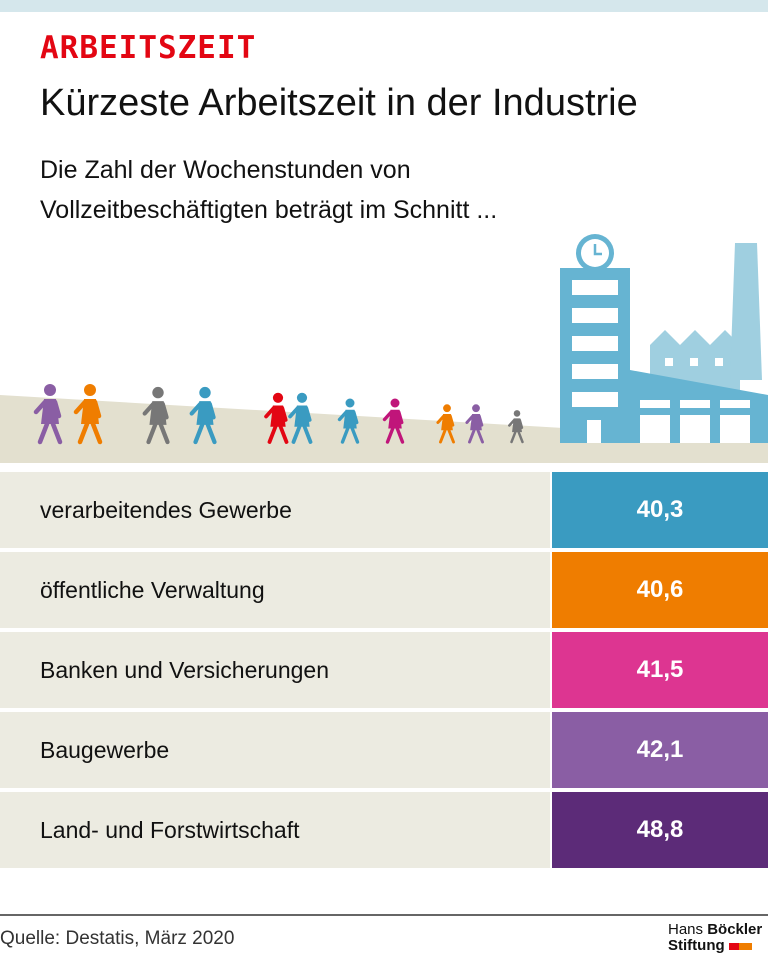 The image size is (768, 966). I want to click on table-row: verarbeitendes Gewerbe 40,3, so click(384, 510).